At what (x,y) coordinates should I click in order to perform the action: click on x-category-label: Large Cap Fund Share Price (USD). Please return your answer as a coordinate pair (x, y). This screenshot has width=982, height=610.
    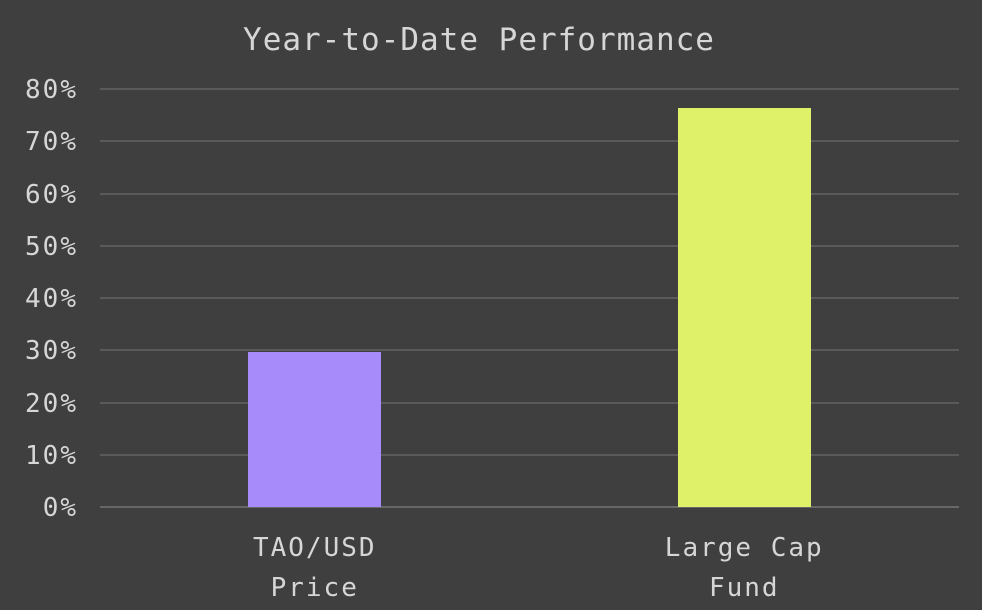
    Looking at the image, I should click on (744, 568).